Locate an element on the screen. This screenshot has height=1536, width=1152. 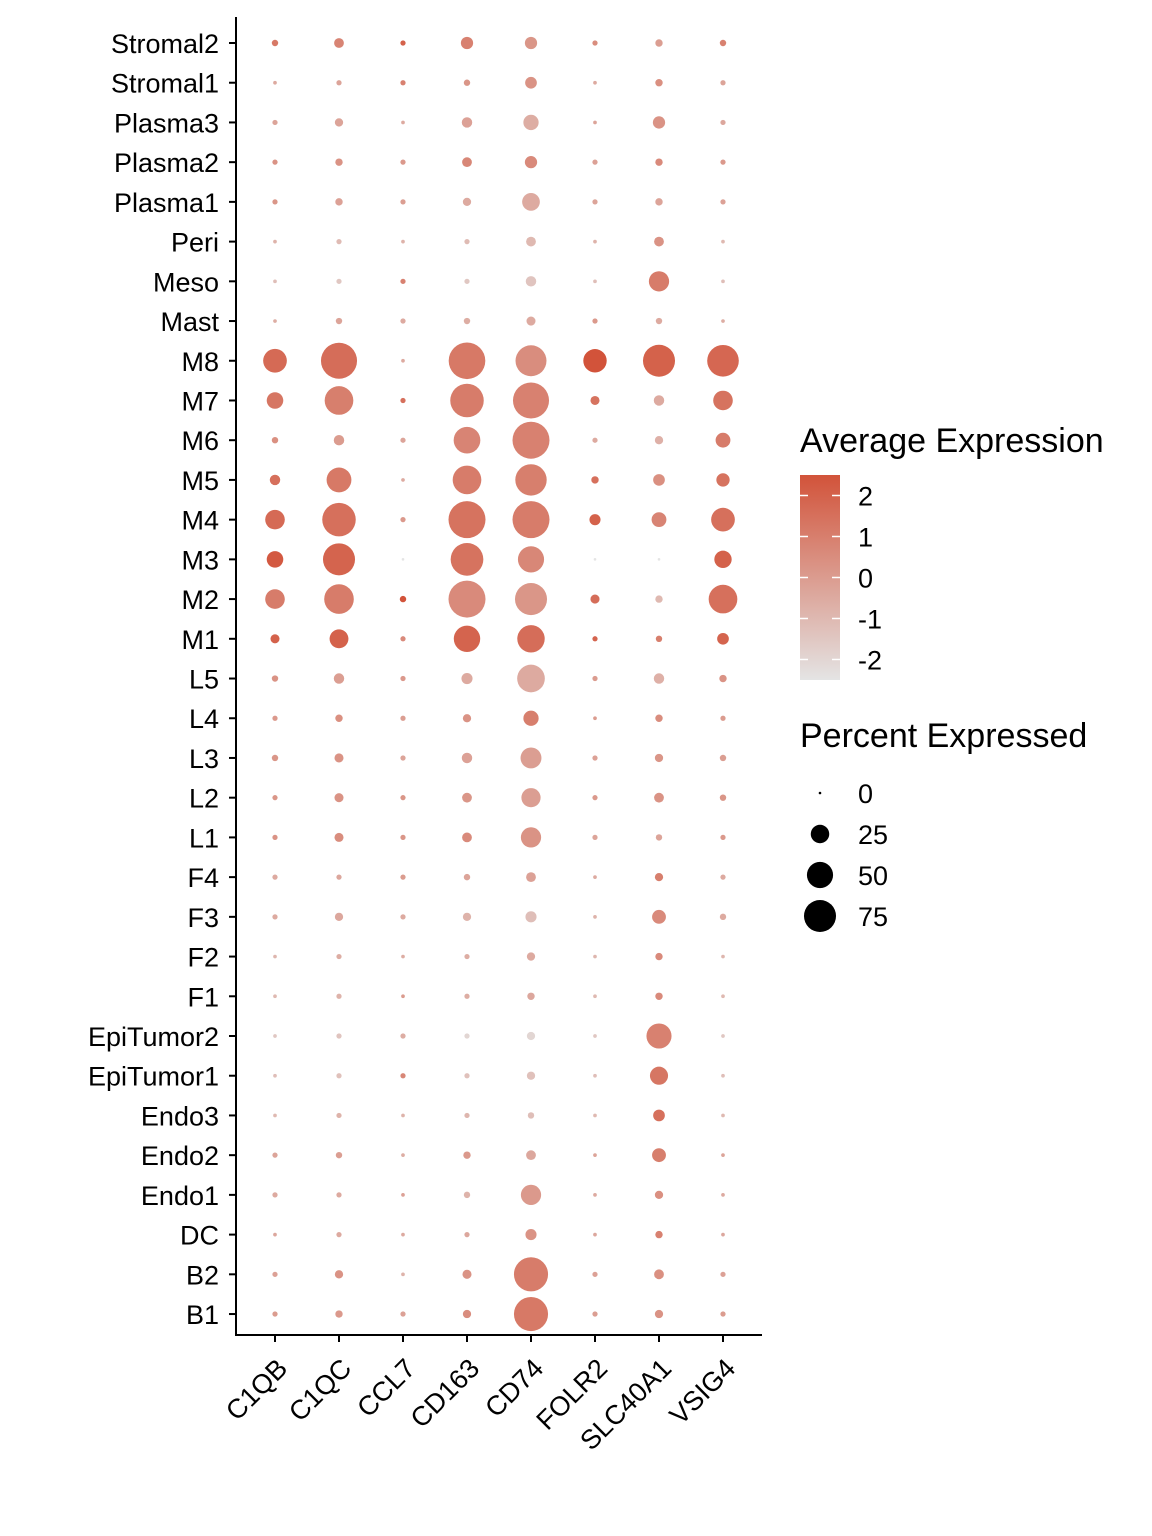
dot-CCL7-Peri is located at coordinates (403, 241).